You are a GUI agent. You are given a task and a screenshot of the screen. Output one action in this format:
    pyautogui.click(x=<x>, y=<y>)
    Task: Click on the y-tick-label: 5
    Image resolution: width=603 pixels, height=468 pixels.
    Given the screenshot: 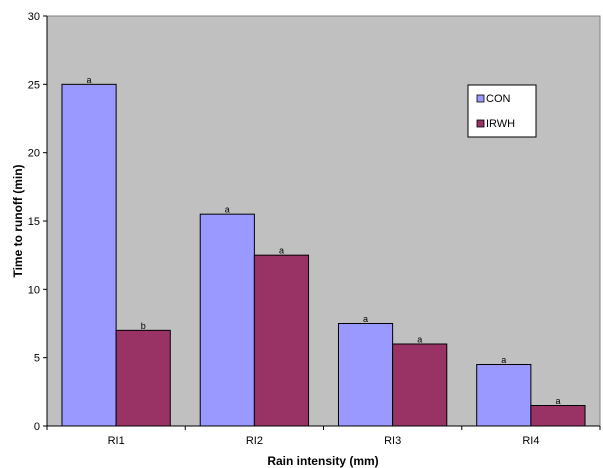 What is the action you would take?
    pyautogui.click(x=37, y=359)
    